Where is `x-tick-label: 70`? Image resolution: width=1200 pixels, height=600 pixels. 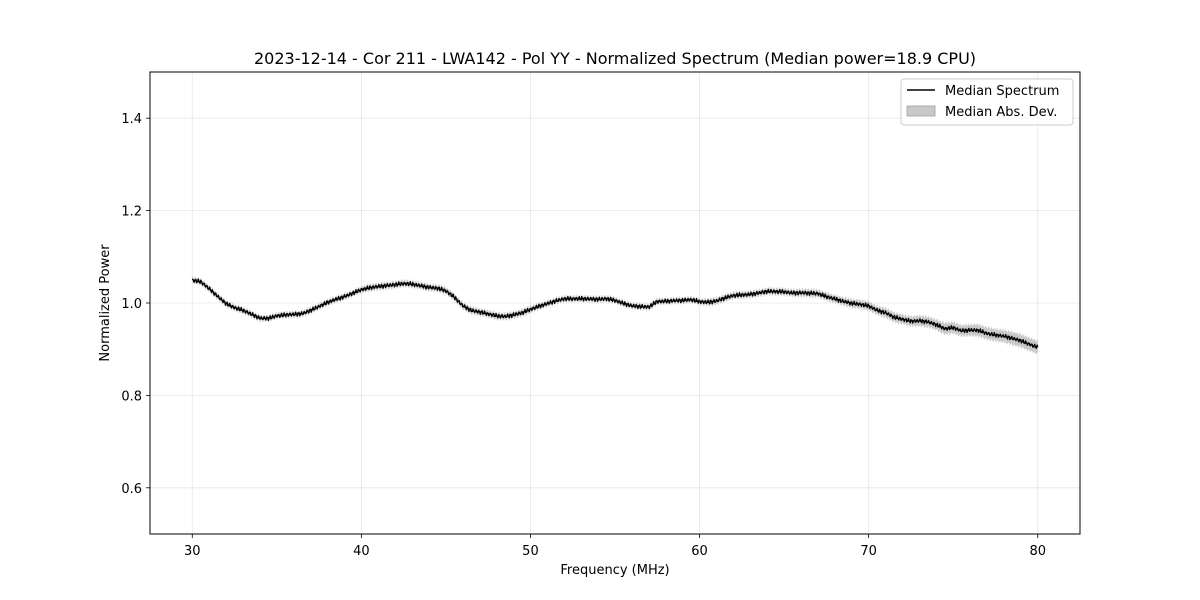 x-tick-label: 70 is located at coordinates (868, 551).